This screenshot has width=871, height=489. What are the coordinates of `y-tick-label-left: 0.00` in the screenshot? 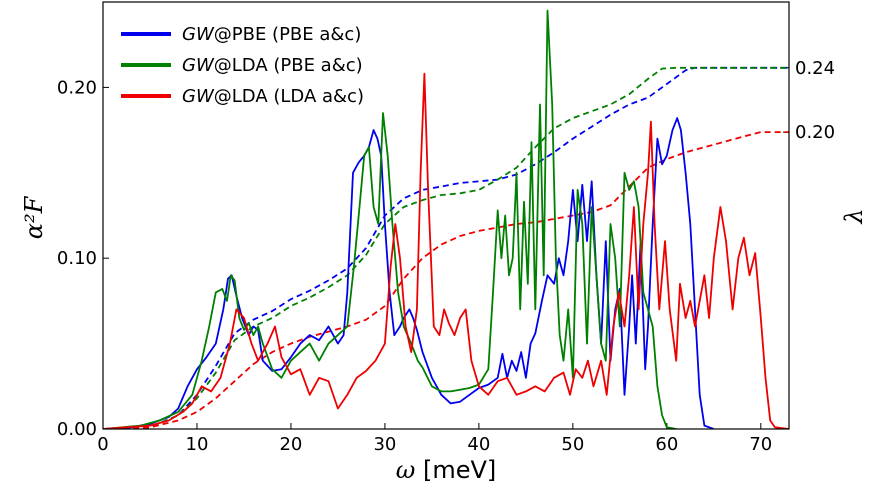 It's located at (77, 429).